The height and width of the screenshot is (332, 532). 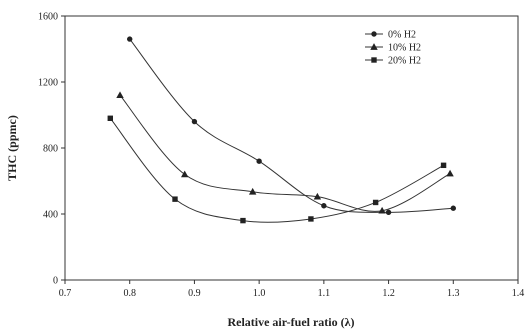 I want to click on legend: 0% H2 10% H2 20% H2, so click(x=393, y=48).